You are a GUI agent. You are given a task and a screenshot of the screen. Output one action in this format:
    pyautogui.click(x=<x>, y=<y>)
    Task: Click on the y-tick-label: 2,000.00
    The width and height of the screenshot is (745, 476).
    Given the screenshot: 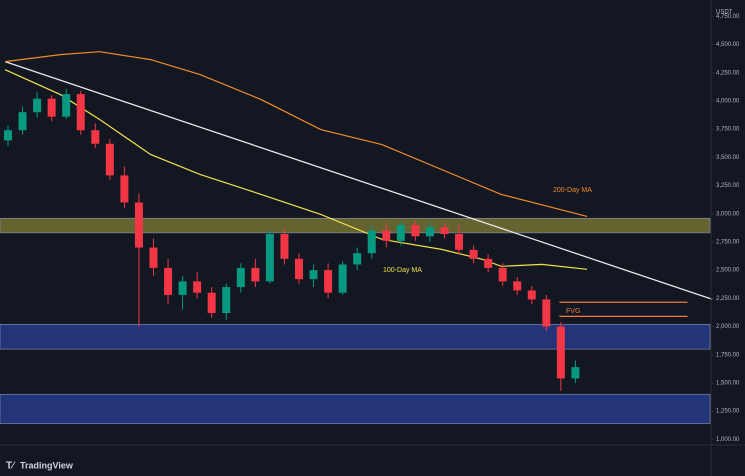 What is the action you would take?
    pyautogui.click(x=728, y=327)
    